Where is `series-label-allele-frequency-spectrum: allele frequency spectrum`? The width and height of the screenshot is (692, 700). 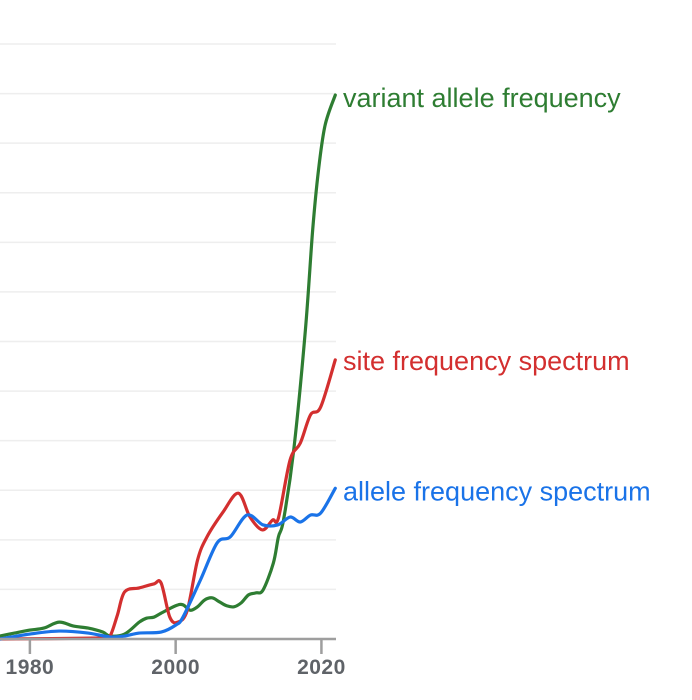
series-label-allele-frequency-spectrum: allele frequency spectrum is located at coordinates (497, 491).